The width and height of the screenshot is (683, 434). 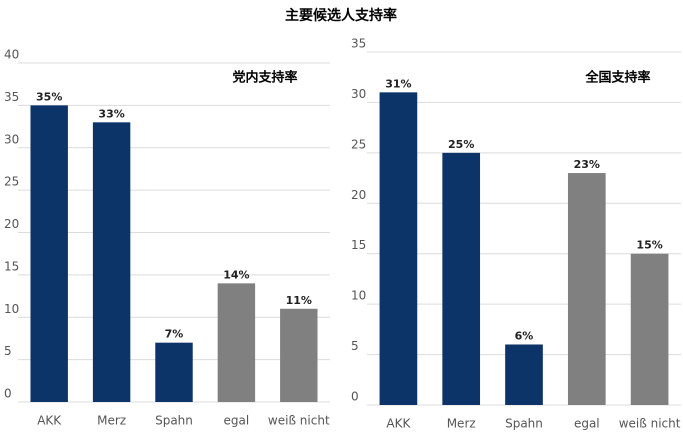 What do you see at coordinates (174, 334) in the screenshot?
I see `value-label: 7%` at bounding box center [174, 334].